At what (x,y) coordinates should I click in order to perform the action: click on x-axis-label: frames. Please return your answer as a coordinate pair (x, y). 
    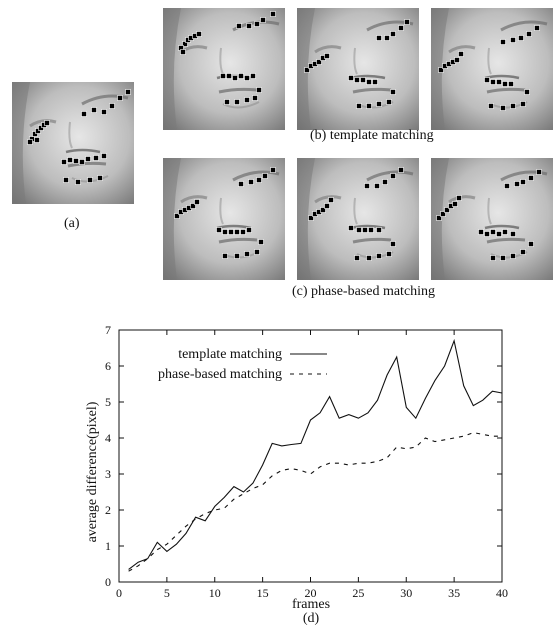
    Looking at the image, I should click on (311, 604).